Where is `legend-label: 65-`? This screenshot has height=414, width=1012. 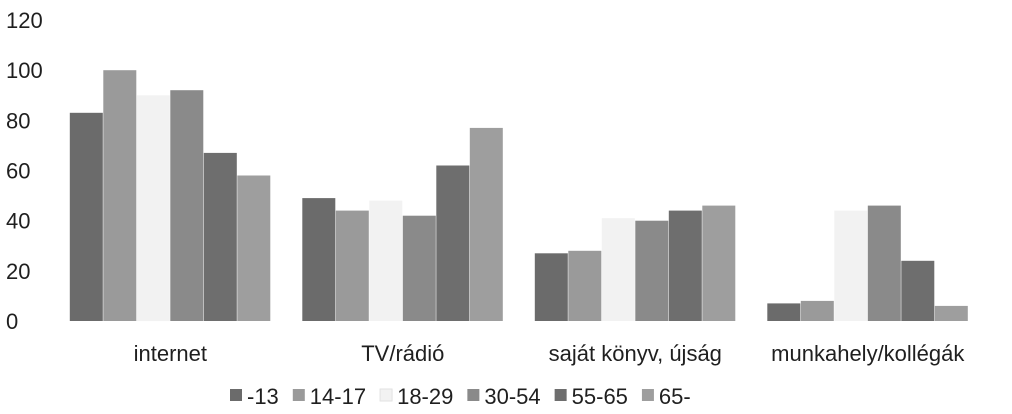
legend-label: 65- is located at coordinates (675, 396).